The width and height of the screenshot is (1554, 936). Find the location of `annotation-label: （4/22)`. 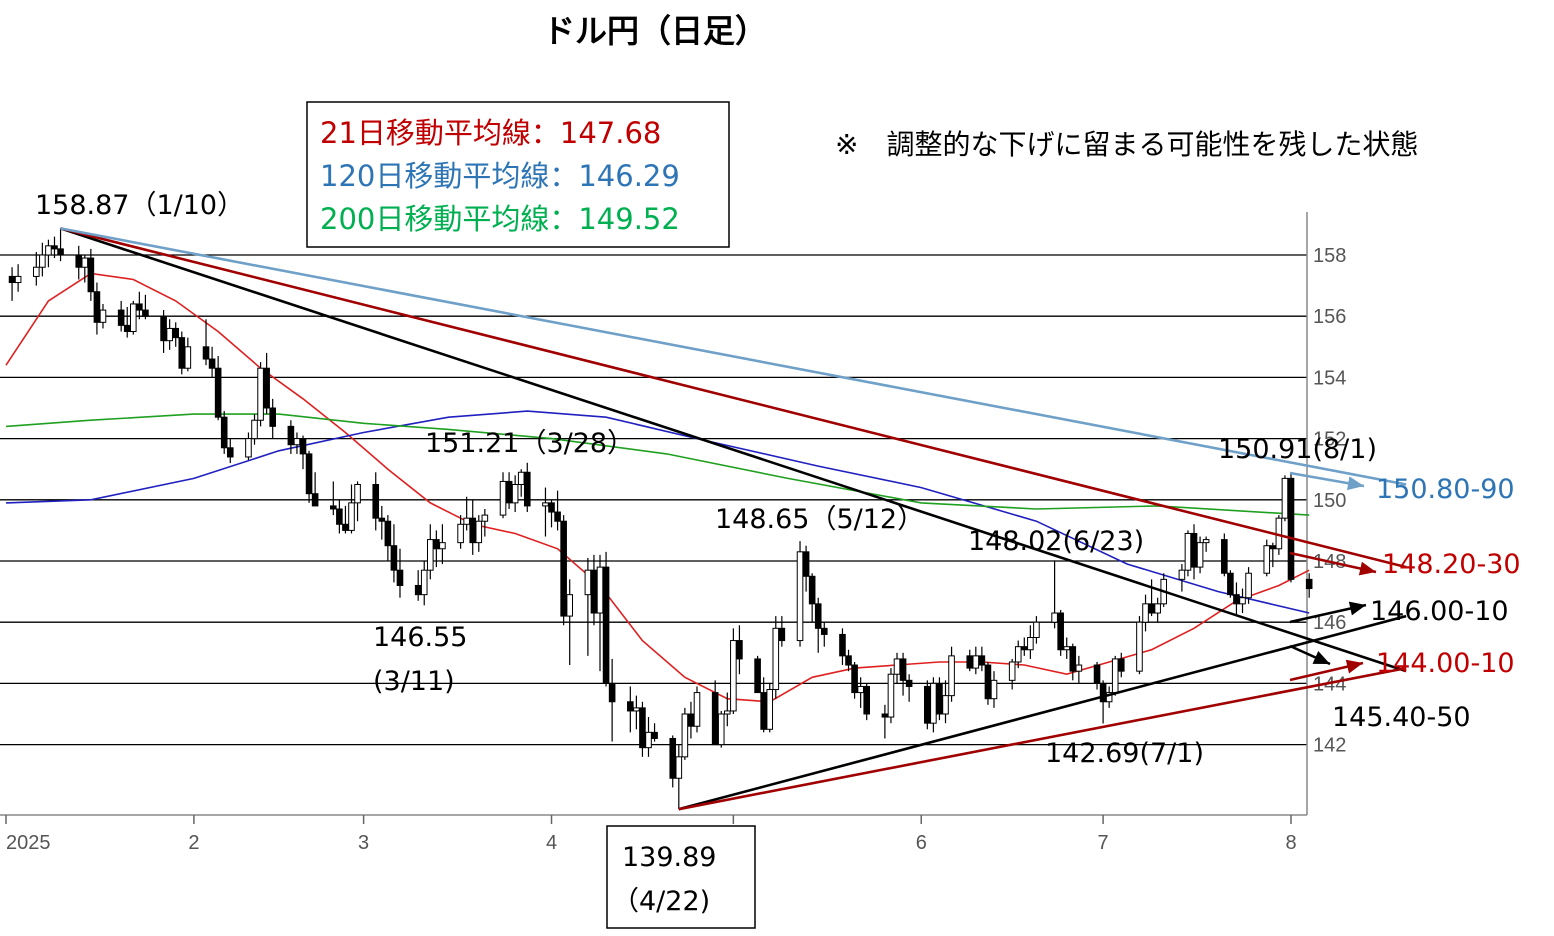

annotation-label: （4/22) is located at coordinates (661, 901).